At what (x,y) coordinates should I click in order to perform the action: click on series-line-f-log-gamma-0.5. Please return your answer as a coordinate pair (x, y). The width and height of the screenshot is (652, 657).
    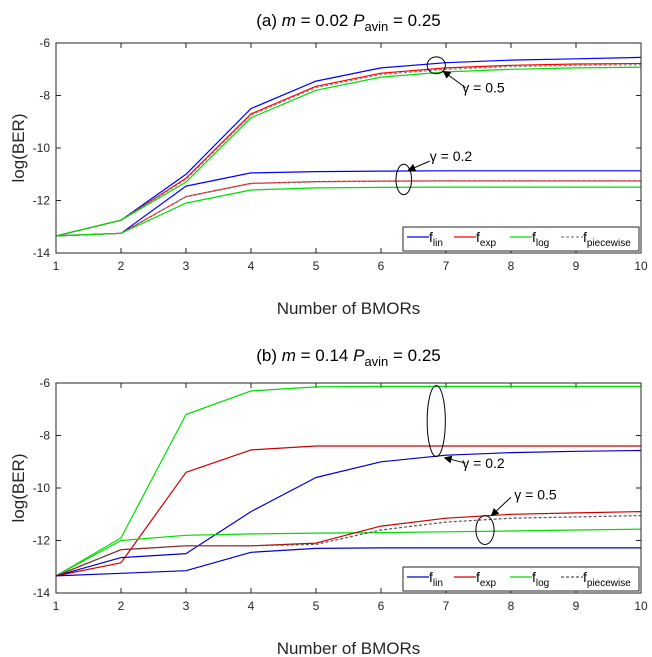
    Looking at the image, I should click on (348, 552).